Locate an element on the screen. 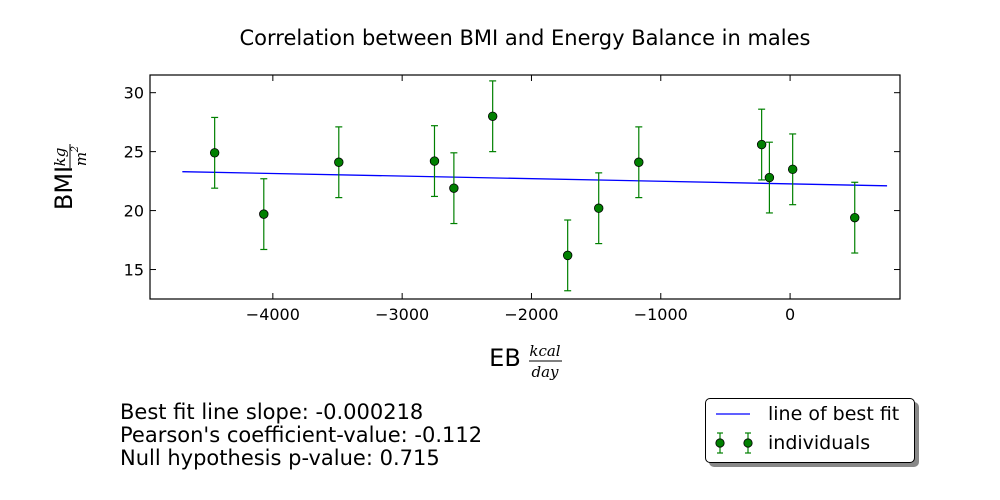  legend: line of best fit individuals is located at coordinates (810, 430).